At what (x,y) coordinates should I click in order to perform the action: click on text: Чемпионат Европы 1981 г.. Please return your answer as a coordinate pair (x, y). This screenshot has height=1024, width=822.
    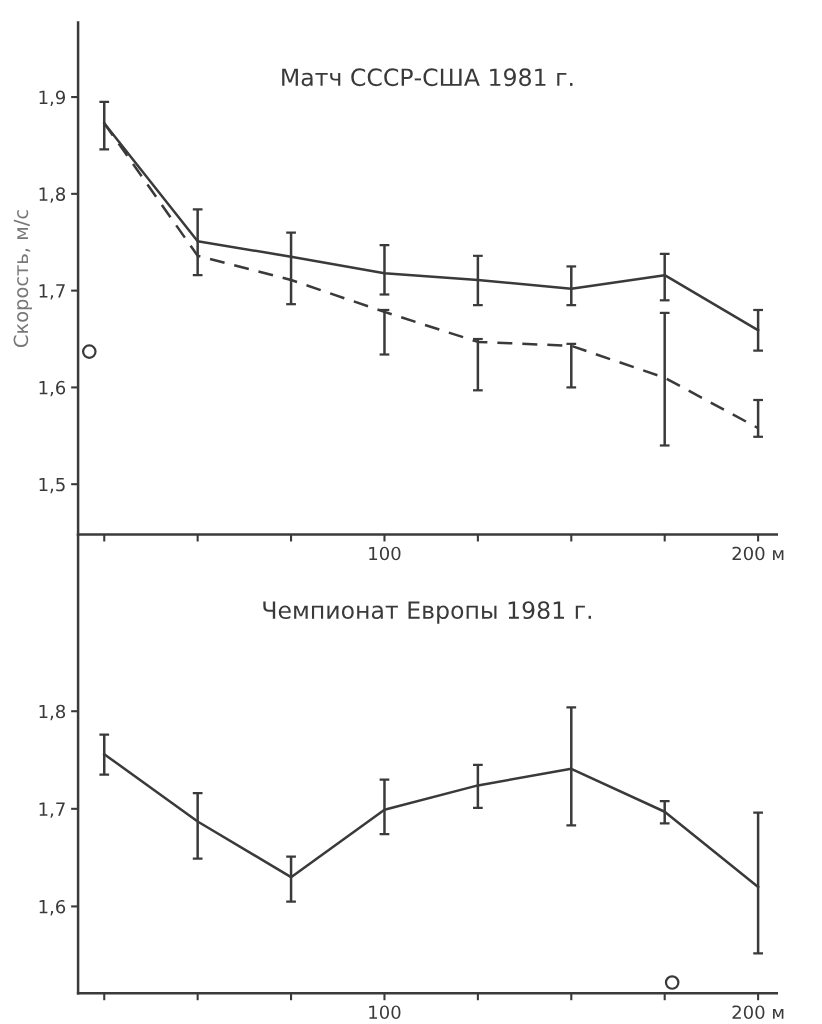
    Looking at the image, I should click on (427, 612).